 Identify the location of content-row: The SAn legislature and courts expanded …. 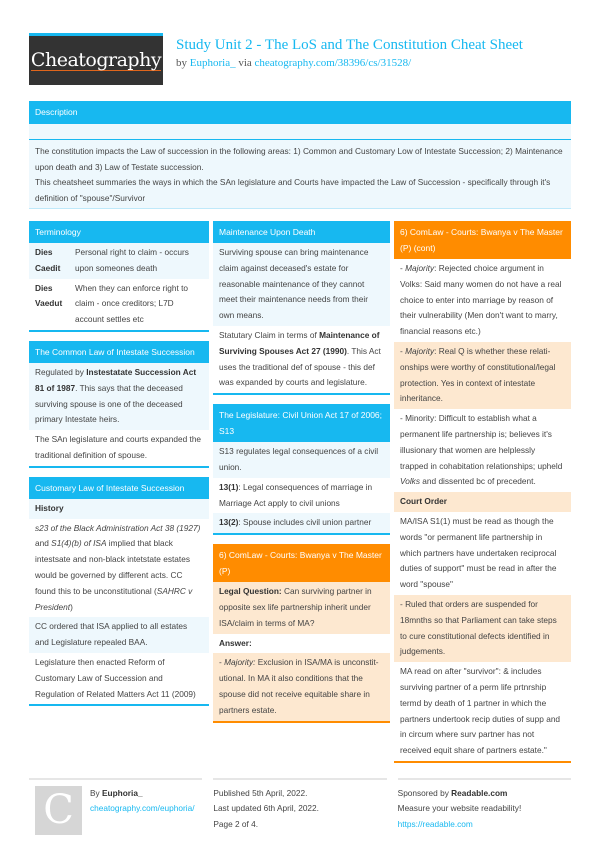
(119, 448).